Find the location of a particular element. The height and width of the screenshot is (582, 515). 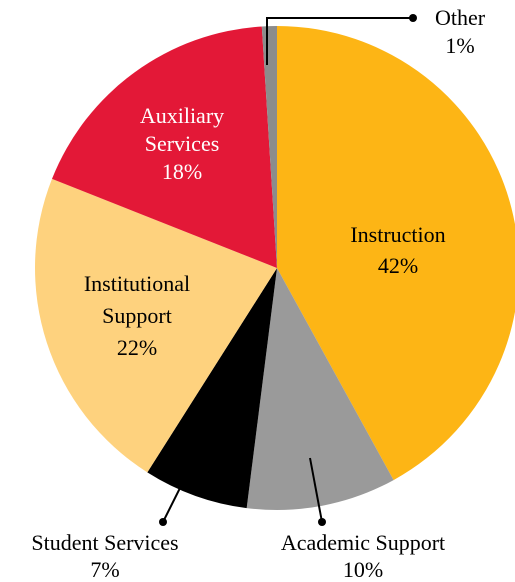

slice-label: Institutional Support is located at coordinates (137, 299).